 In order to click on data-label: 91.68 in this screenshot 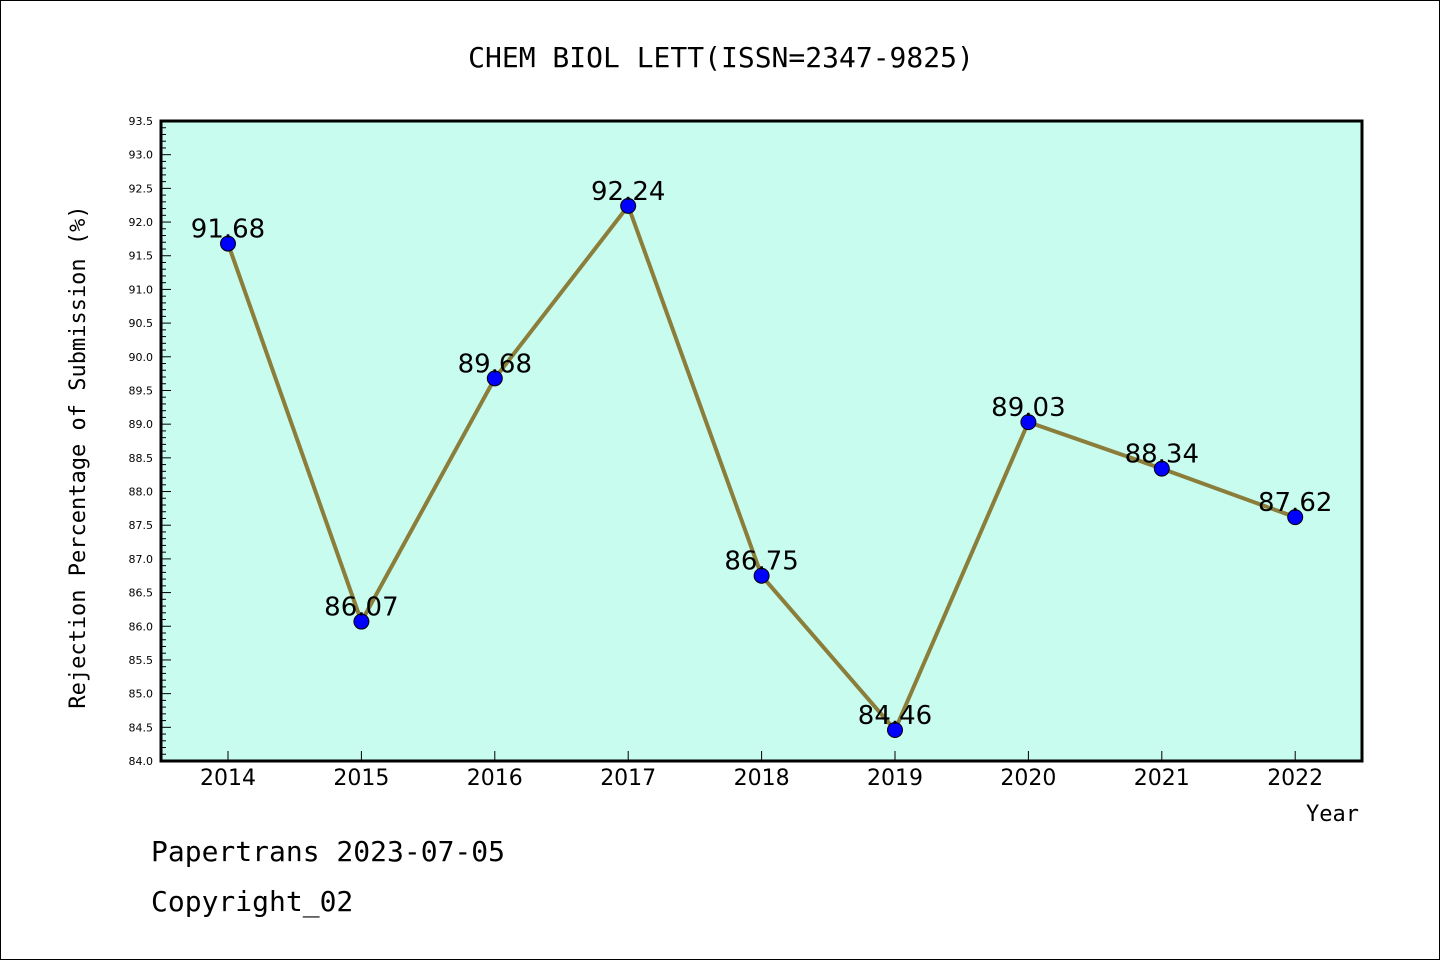, I will do `click(228, 230)`.